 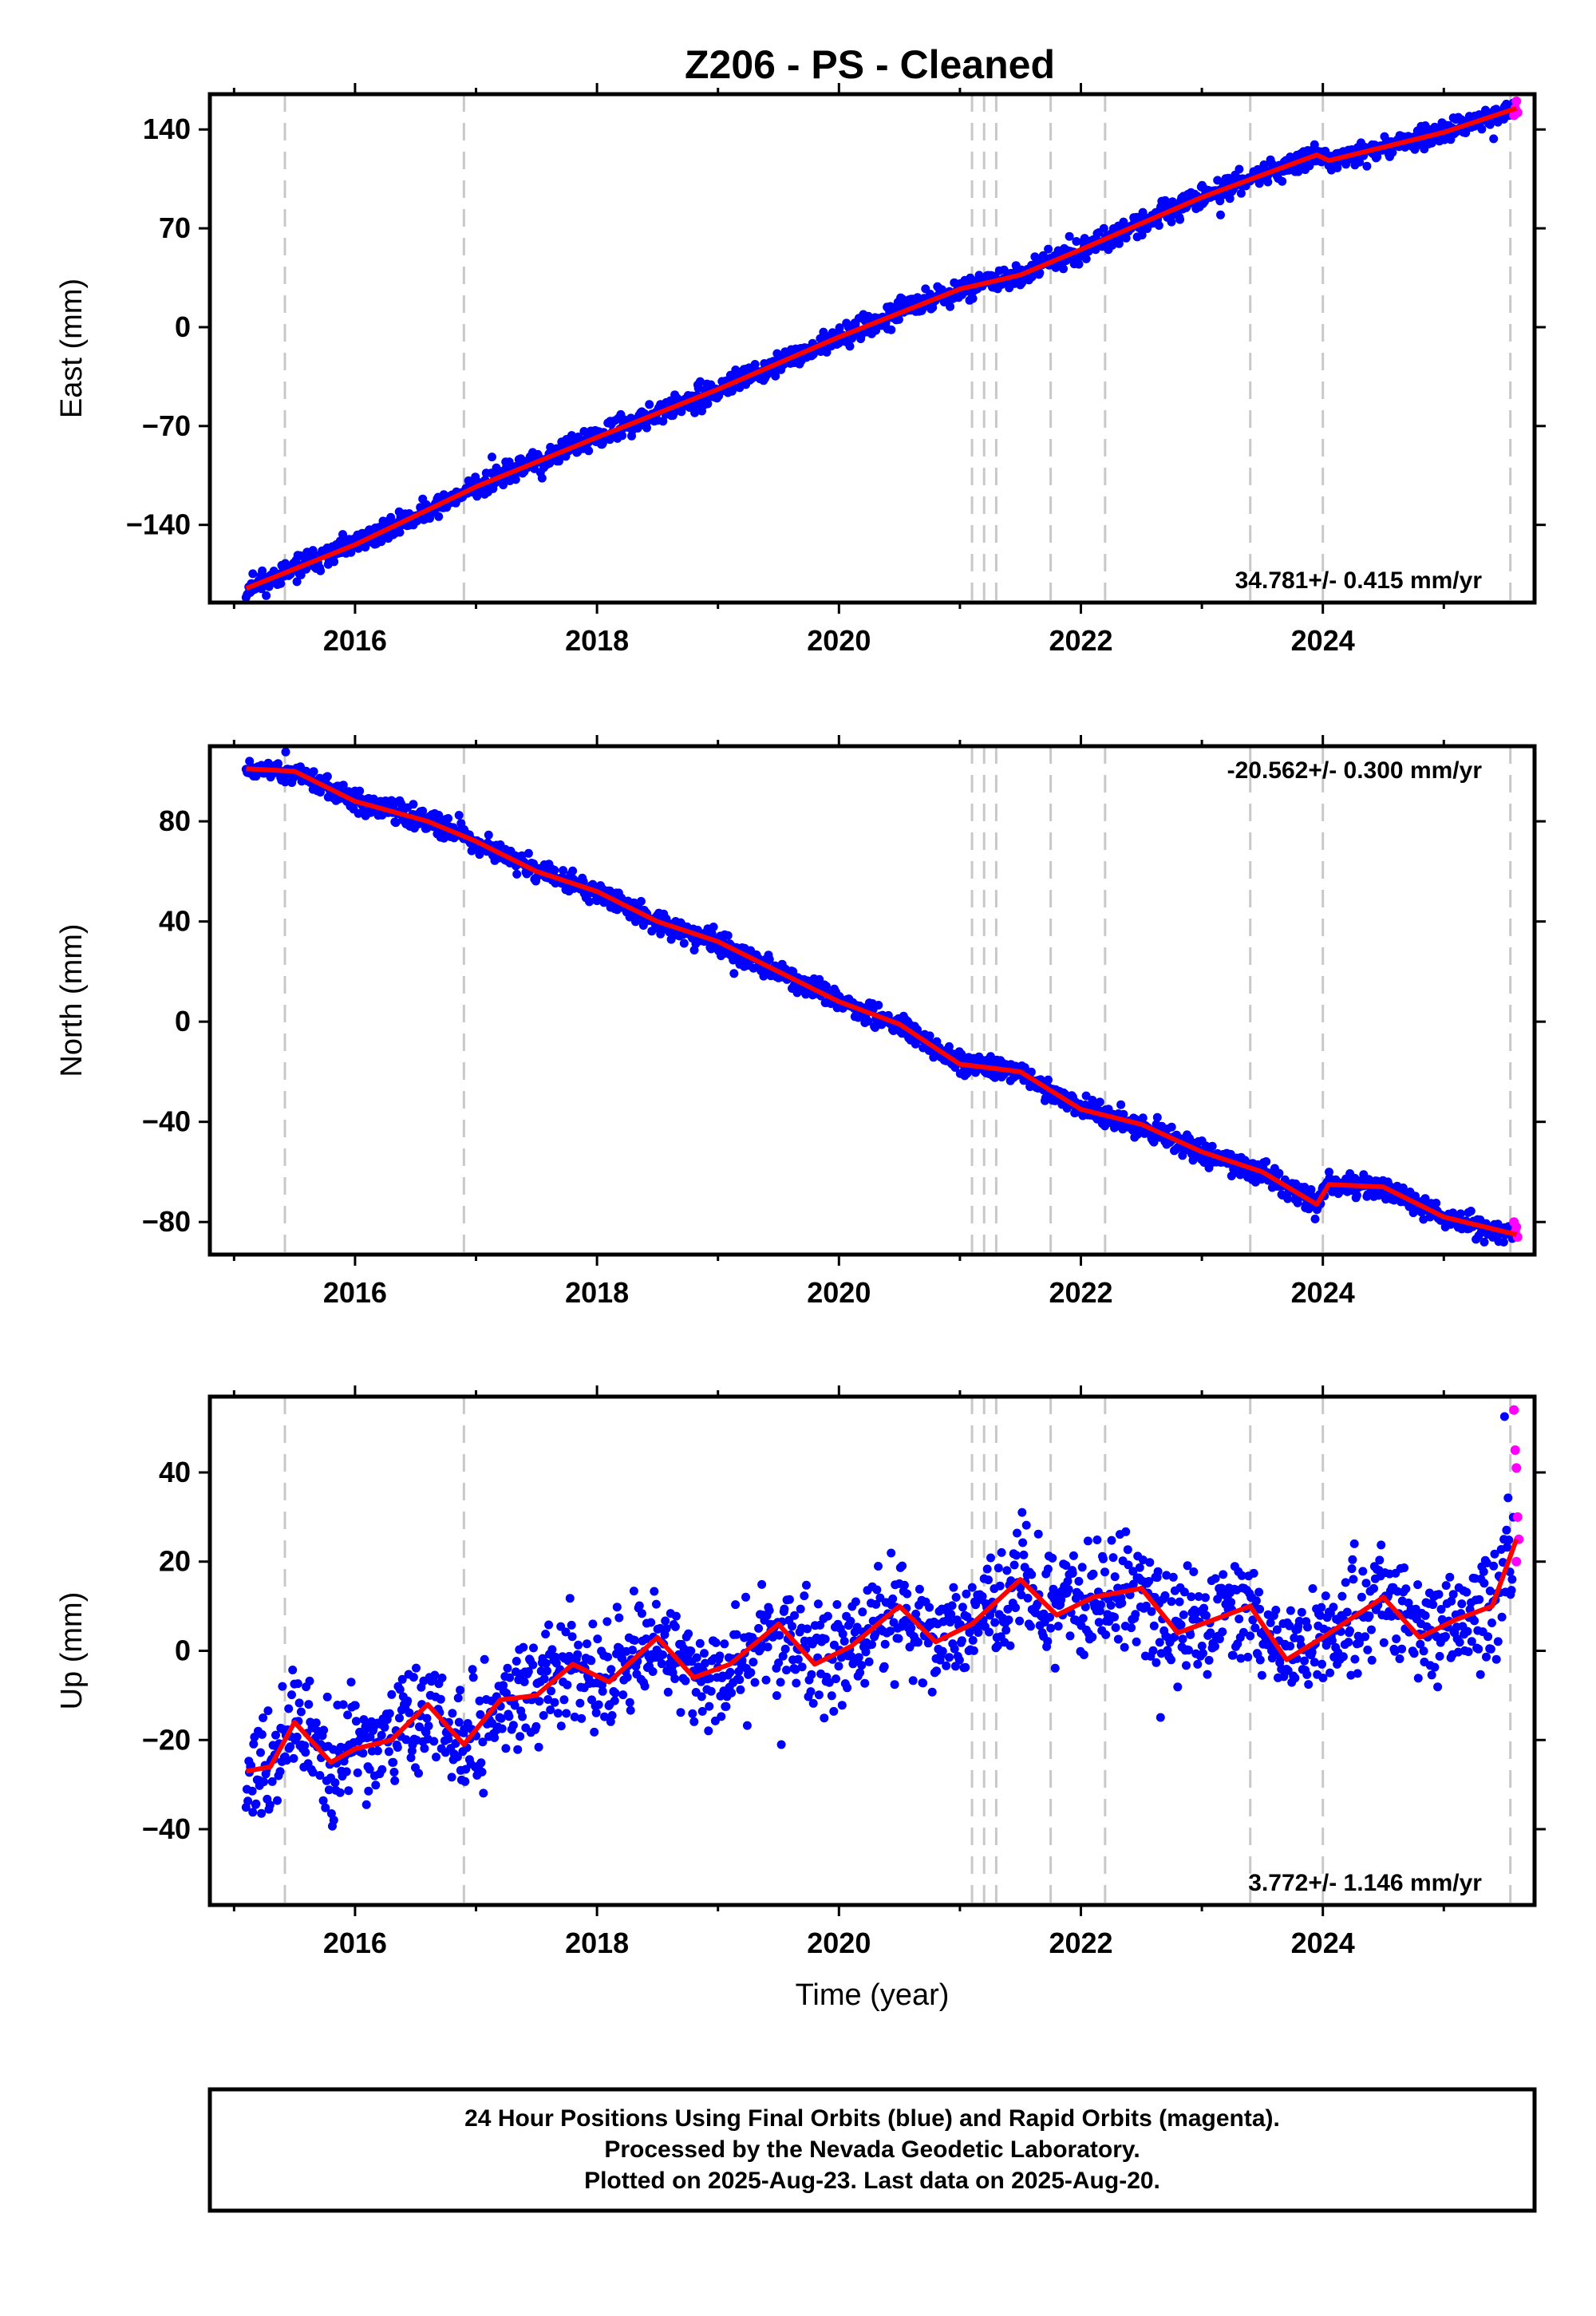 I want to click on x-tick-label: 2018, so click(x=597, y=640).